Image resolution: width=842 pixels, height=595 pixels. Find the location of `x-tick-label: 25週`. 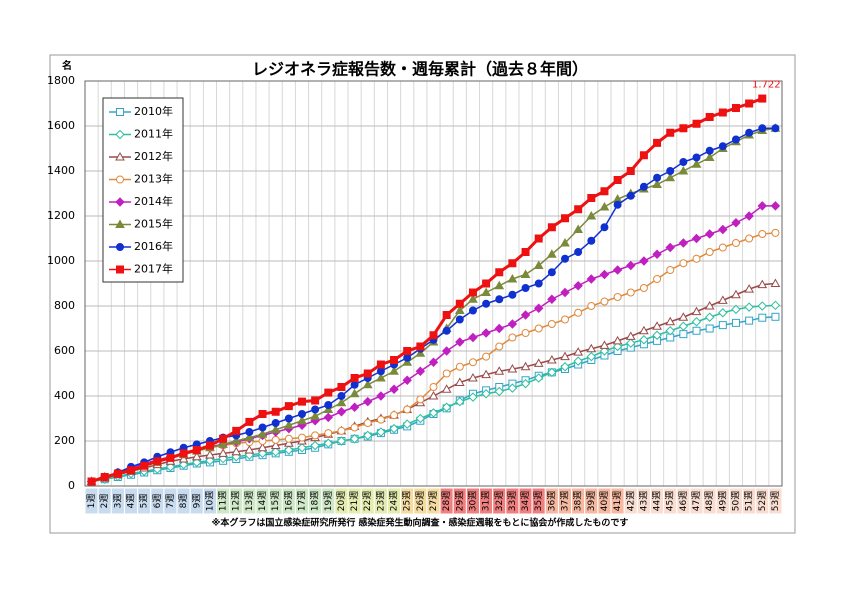

x-tick-label: 25週 is located at coordinates (407, 501).